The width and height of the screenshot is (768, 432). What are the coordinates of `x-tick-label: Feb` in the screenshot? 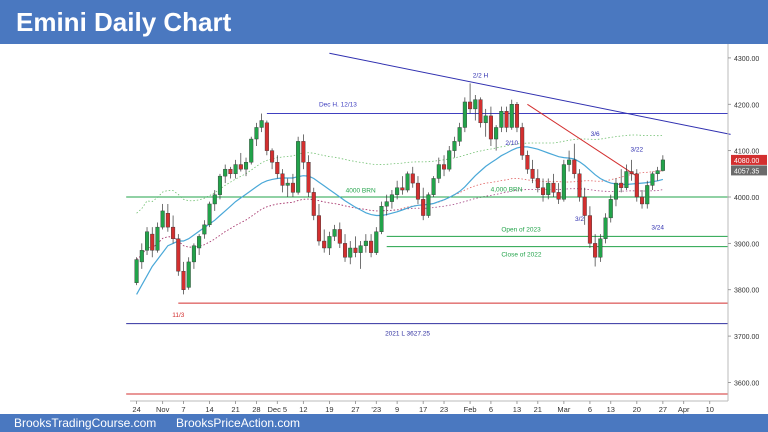 It's located at (470, 409).